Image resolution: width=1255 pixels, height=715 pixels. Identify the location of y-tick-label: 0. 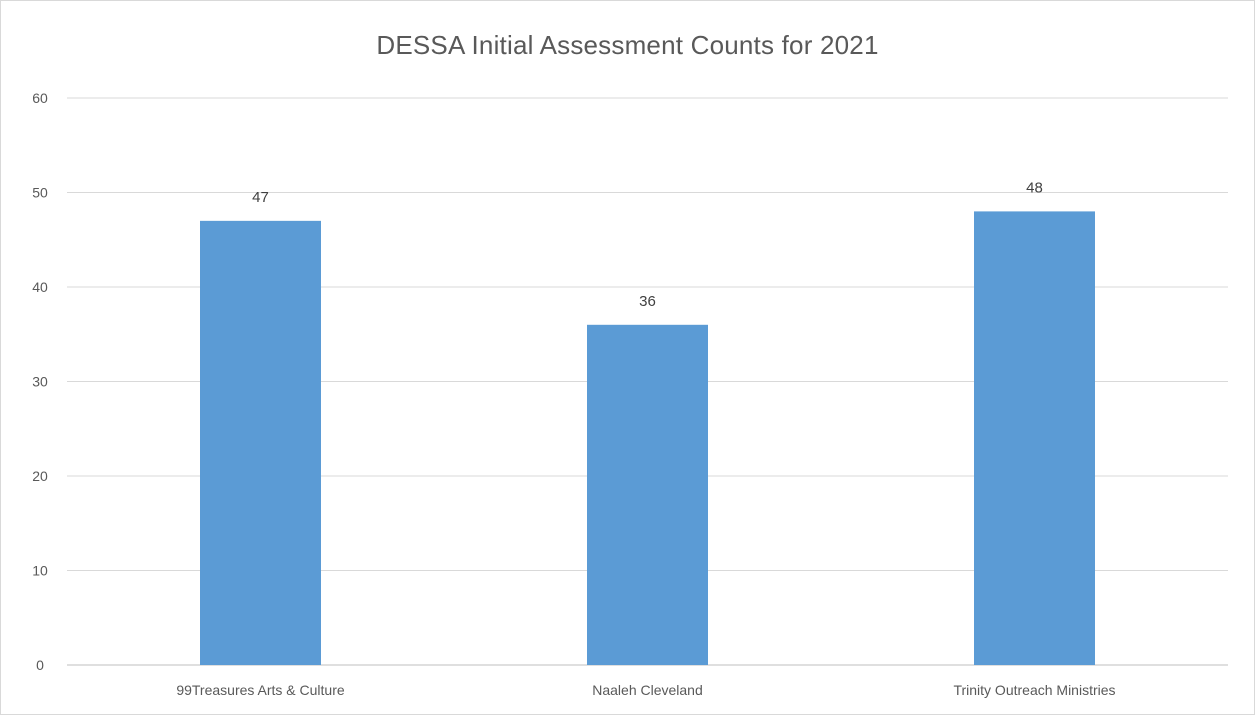
(40, 665).